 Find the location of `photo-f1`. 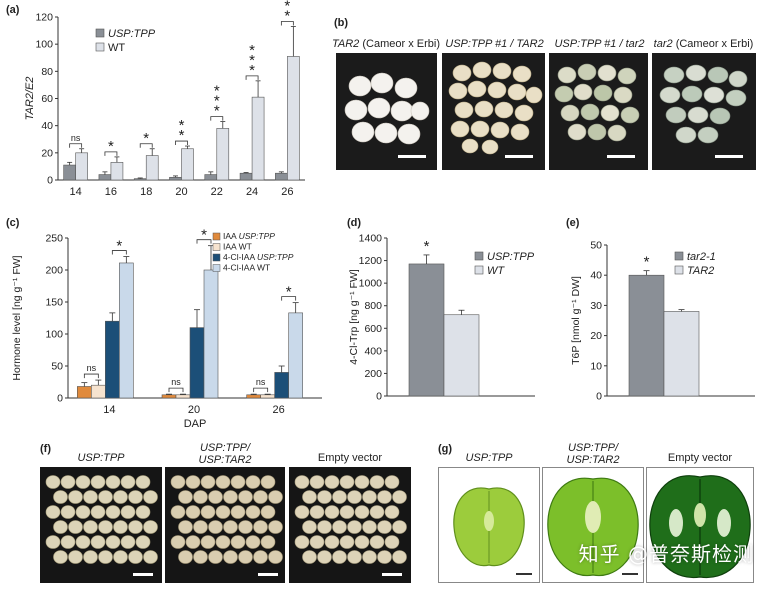

photo-f1 is located at coordinates (101, 525).